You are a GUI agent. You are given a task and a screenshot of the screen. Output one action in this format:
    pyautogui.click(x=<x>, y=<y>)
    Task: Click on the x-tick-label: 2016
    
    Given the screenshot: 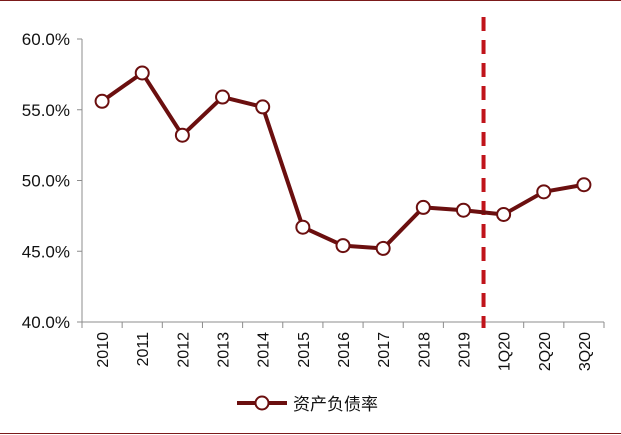 What is the action you would take?
    pyautogui.click(x=344, y=350)
    